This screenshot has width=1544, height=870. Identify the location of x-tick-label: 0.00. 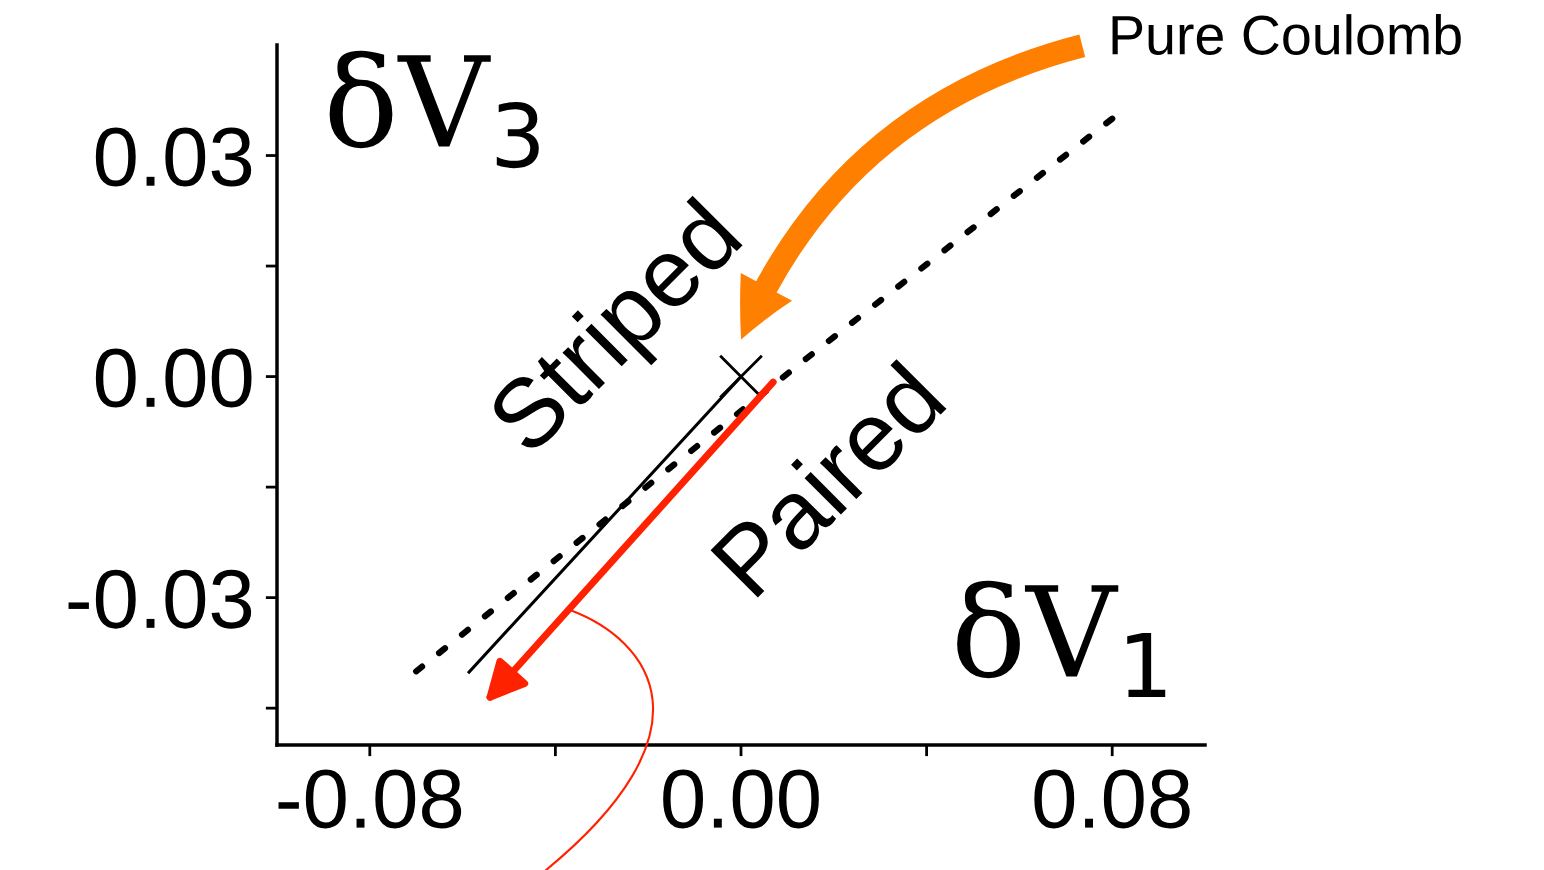
(741, 799).